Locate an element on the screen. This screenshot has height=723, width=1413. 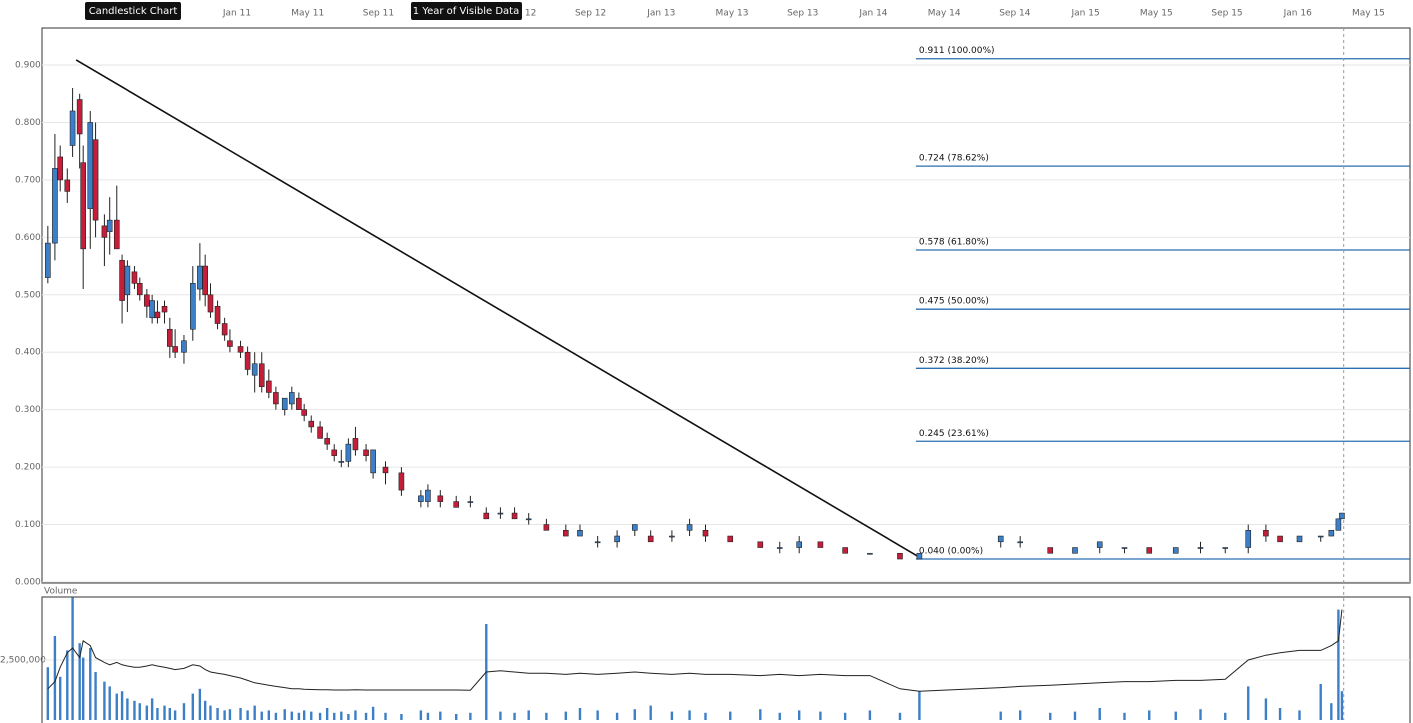
y-tick-label: 0.200 is located at coordinates (28, 468).